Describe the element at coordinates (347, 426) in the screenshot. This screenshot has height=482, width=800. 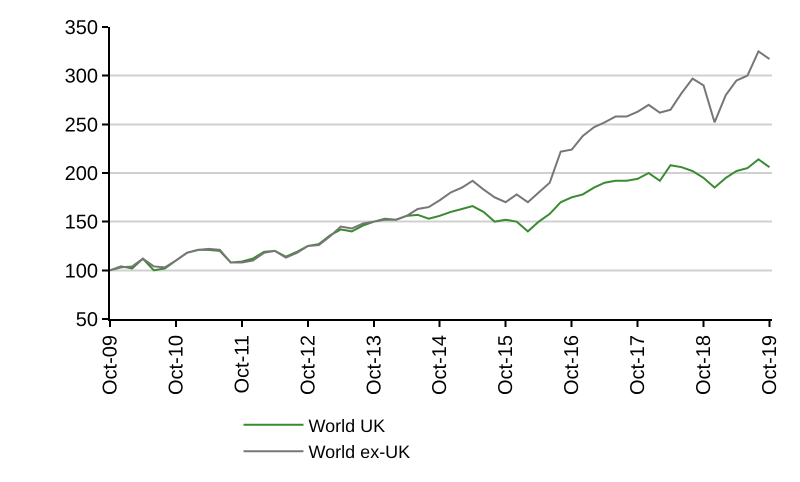
I see `legend-label: World UK` at that location.